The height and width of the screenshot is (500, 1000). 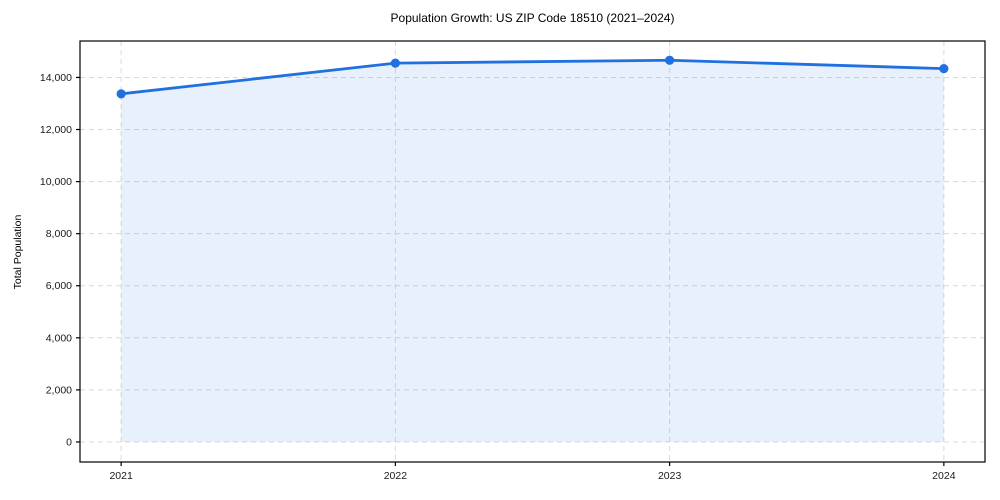 What do you see at coordinates (59, 286) in the screenshot?
I see `y-tick-label: 6,000` at bounding box center [59, 286].